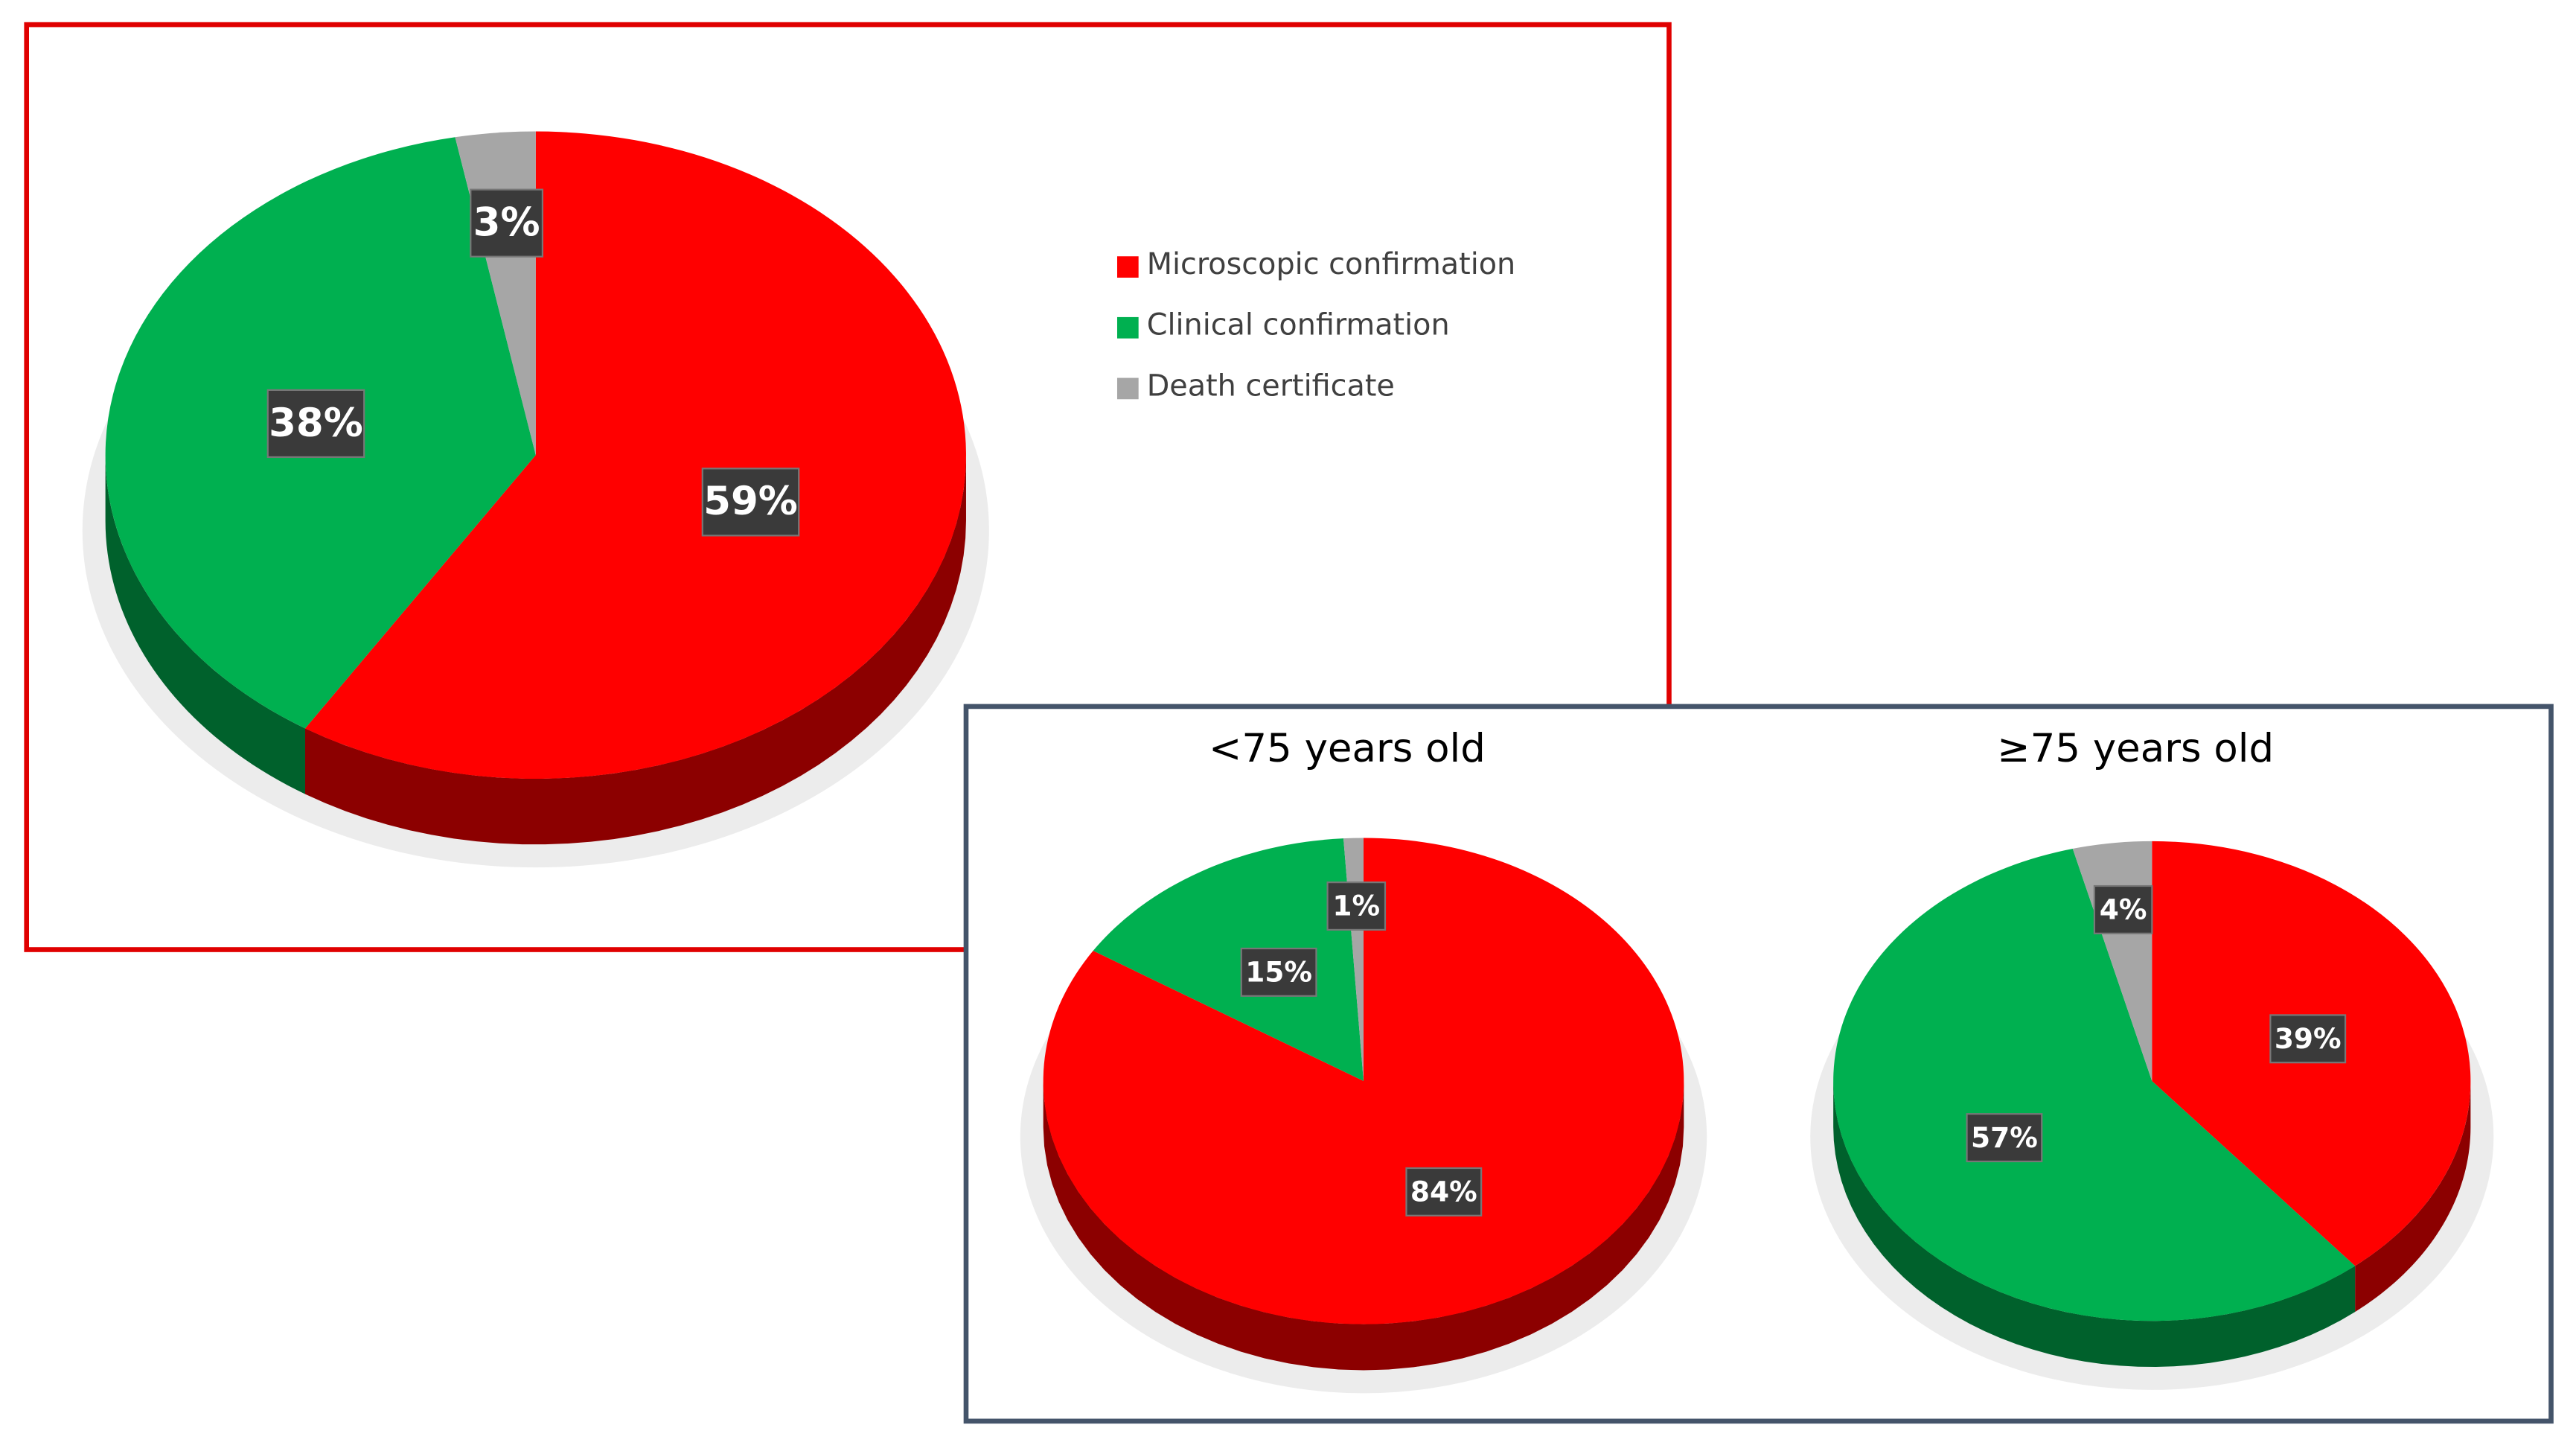  I want to click on data-label: 1%, so click(1356, 906).